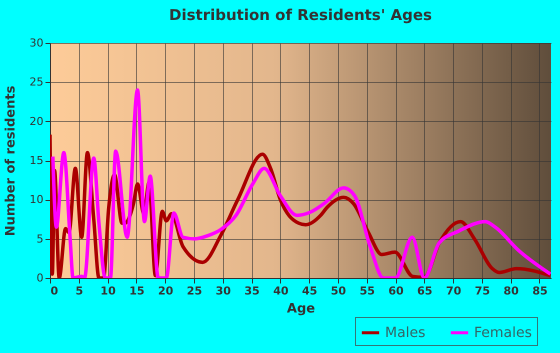  What do you see at coordinates (310, 291) in the screenshot?
I see `x-tick-label: 45` at bounding box center [310, 291].